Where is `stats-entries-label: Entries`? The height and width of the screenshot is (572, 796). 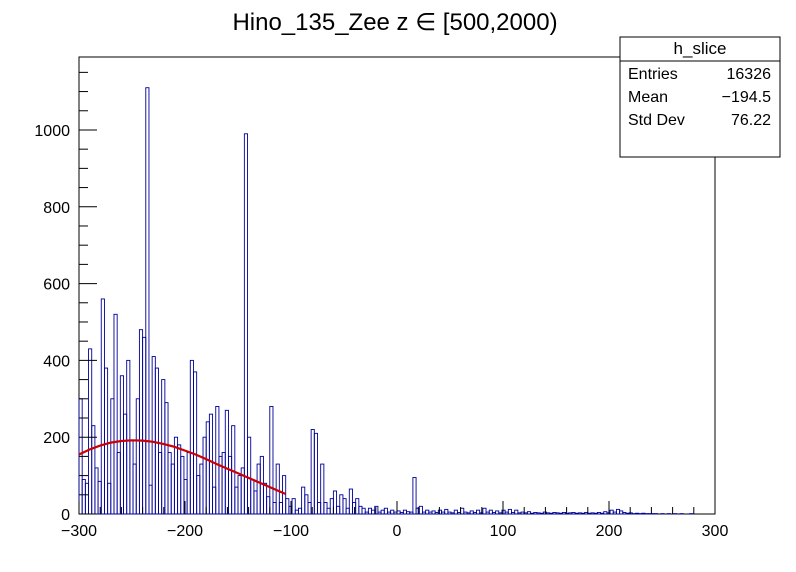 stats-entries-label: Entries is located at coordinates (653, 74).